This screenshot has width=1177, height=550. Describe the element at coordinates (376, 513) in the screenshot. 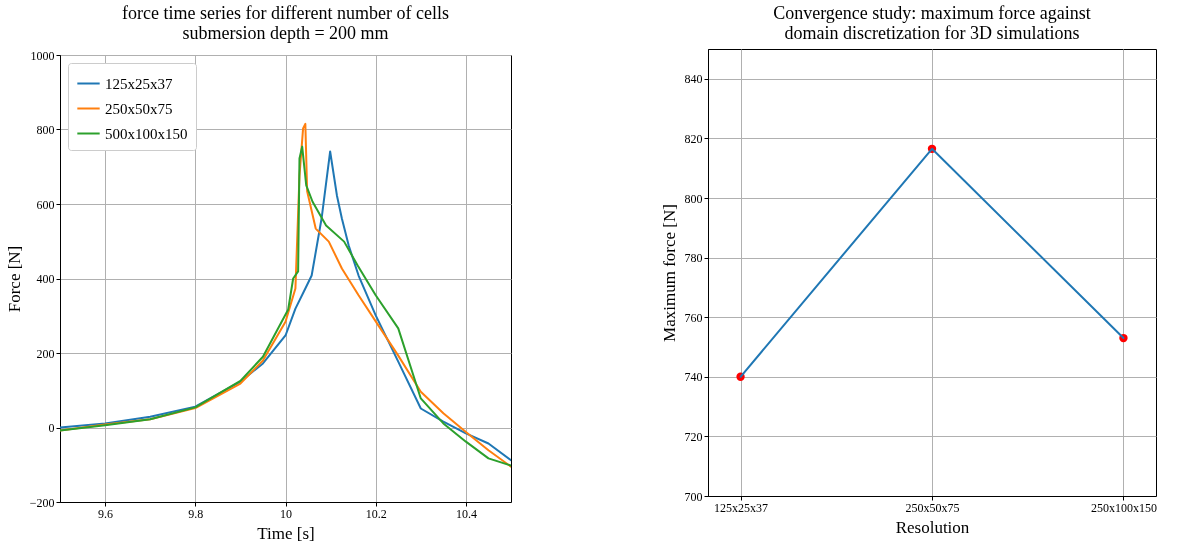

I see `x-tick-label: 10.2` at that location.